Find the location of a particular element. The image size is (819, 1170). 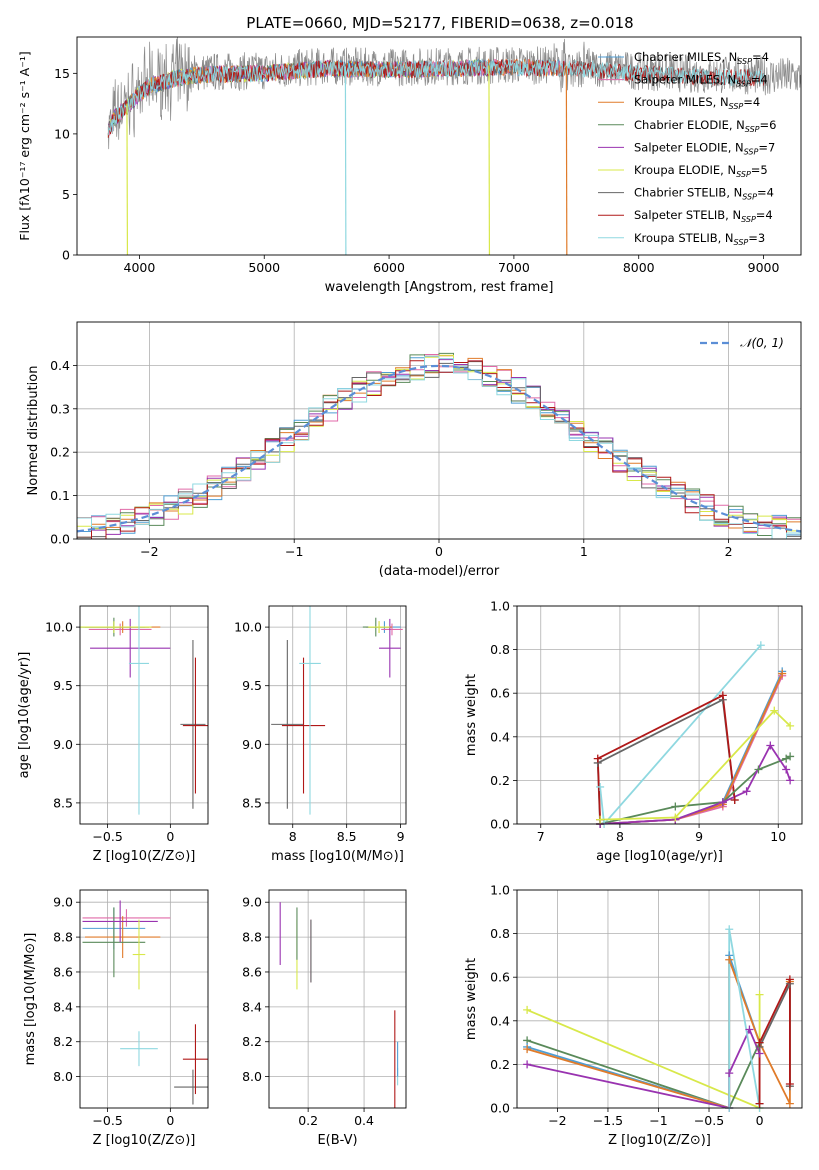

y-tick-label: 9.5 is located at coordinates (63, 685).